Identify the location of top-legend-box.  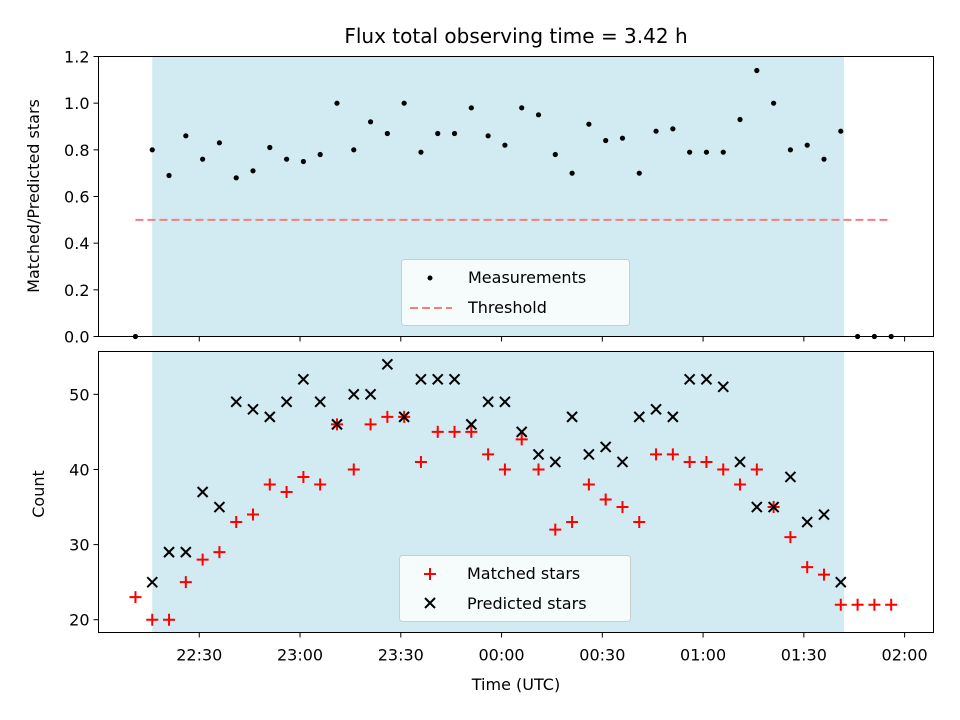
(515, 292).